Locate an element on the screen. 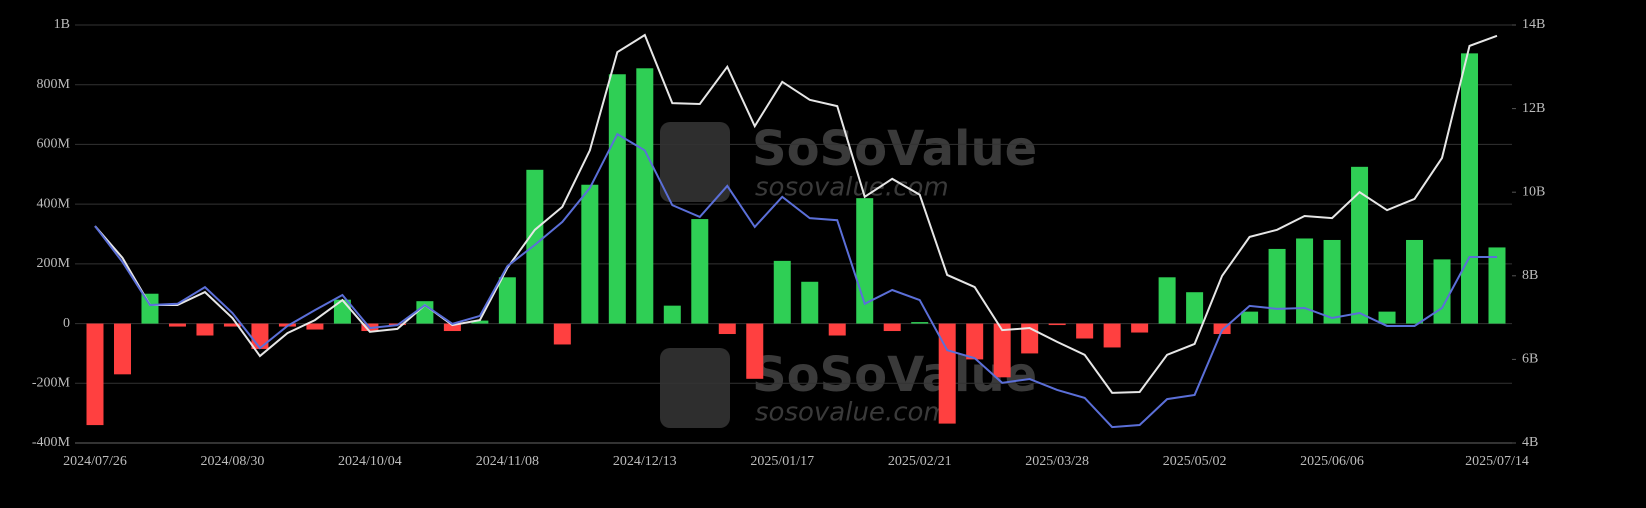 The height and width of the screenshot is (508, 1646). x-tick-label: 2024/07/26 is located at coordinates (95, 461).